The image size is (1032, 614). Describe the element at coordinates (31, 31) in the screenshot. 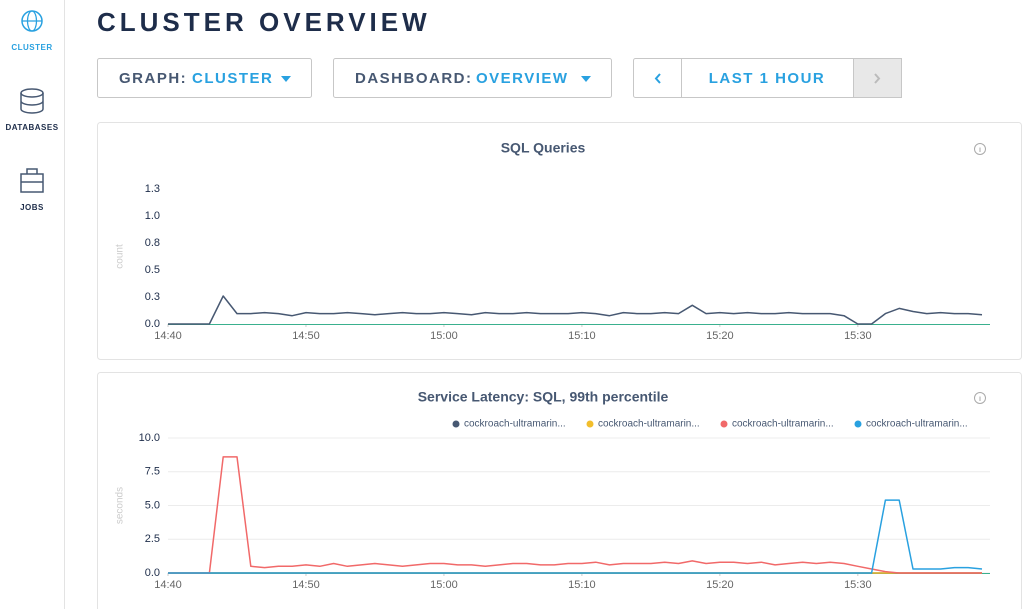

I see `nav-cluster: CLUSTER` at that location.